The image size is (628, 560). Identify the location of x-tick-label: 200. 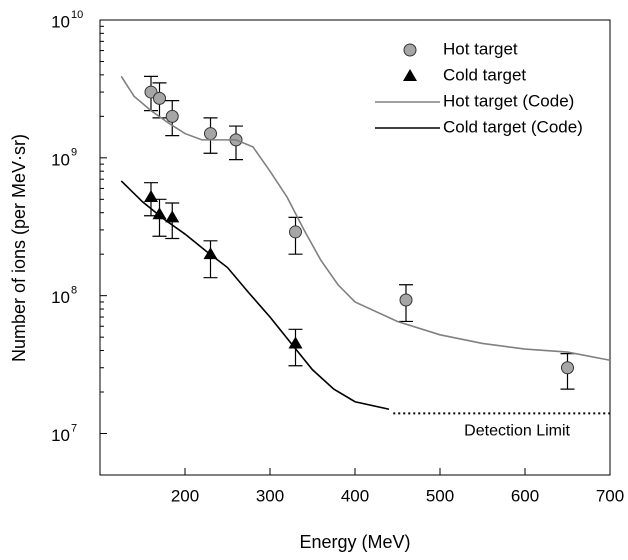
(185, 495).